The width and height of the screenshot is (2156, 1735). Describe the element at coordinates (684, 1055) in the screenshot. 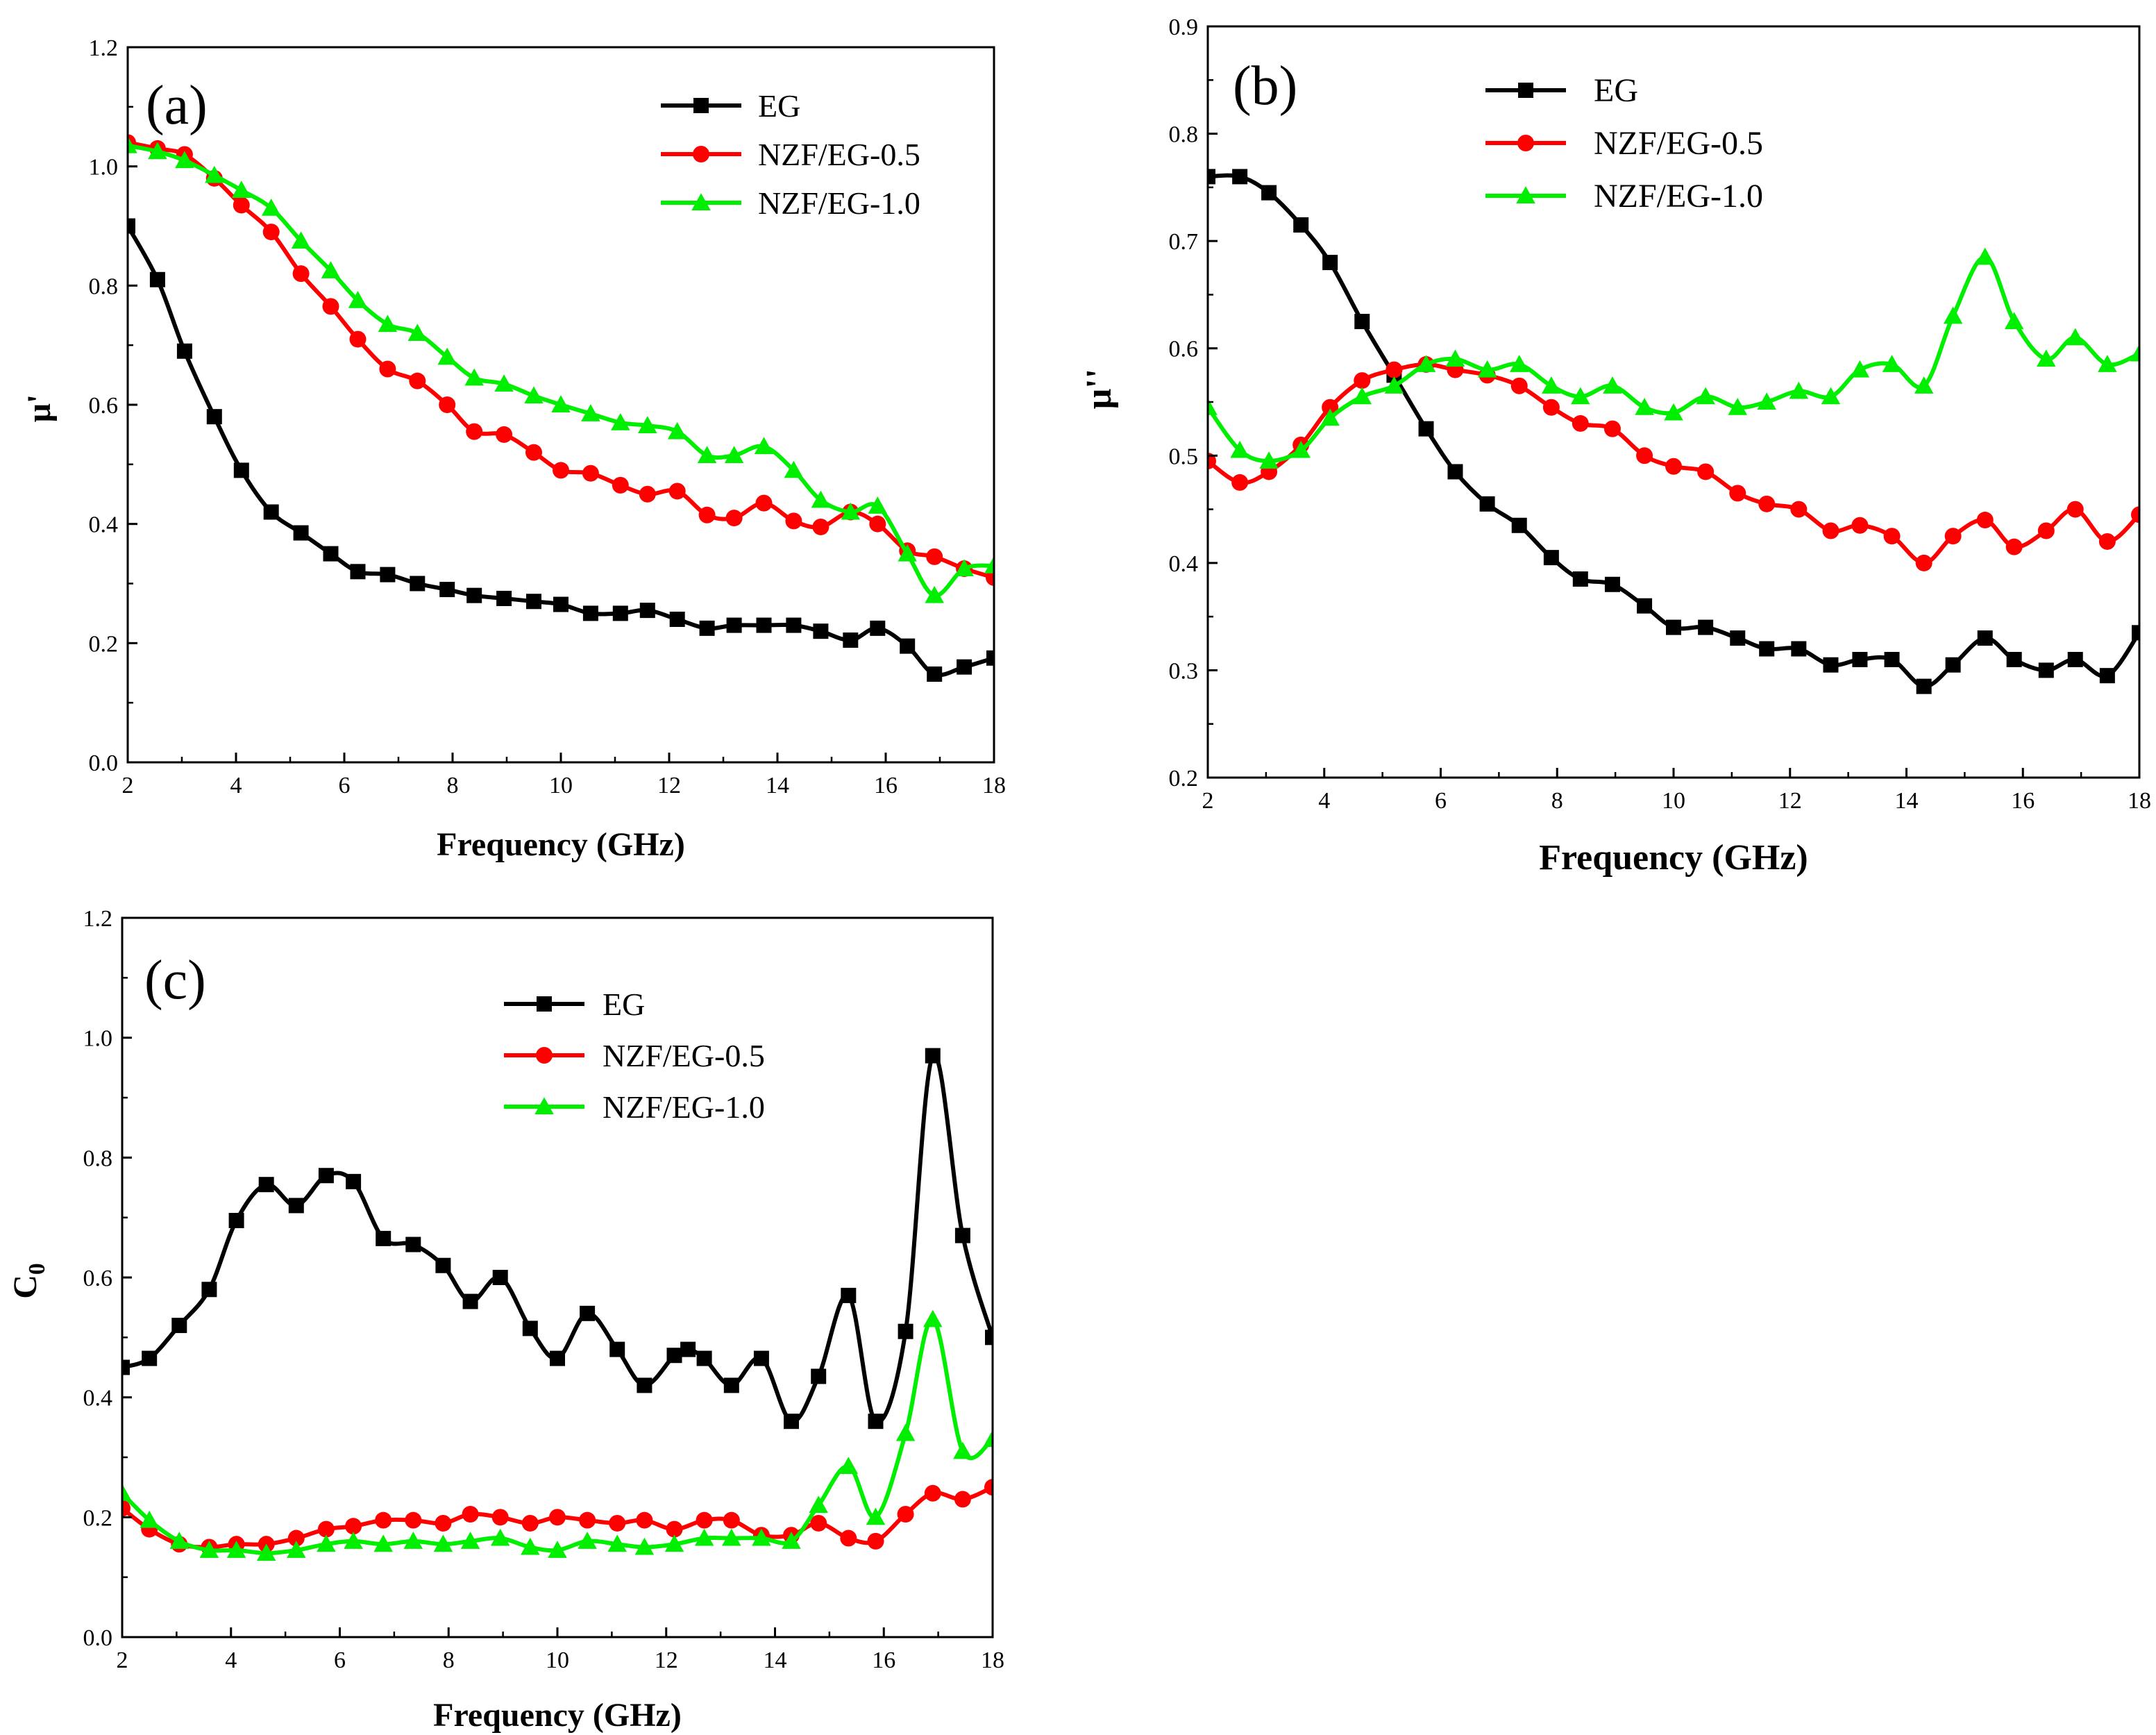

I see `legend-label: NZF/EG-0.5` at that location.